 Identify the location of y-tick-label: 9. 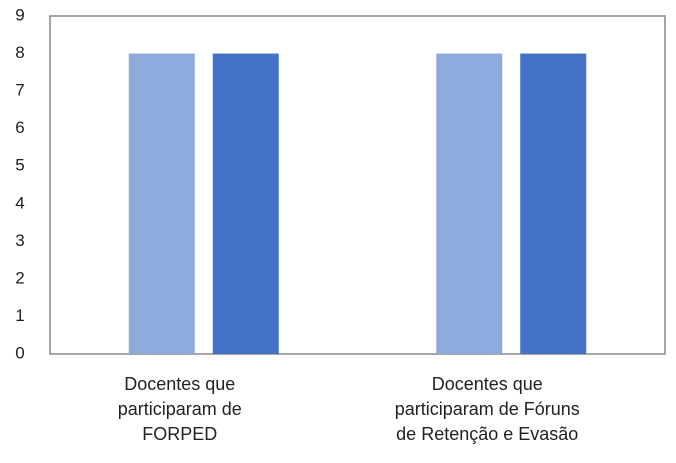
(19, 14).